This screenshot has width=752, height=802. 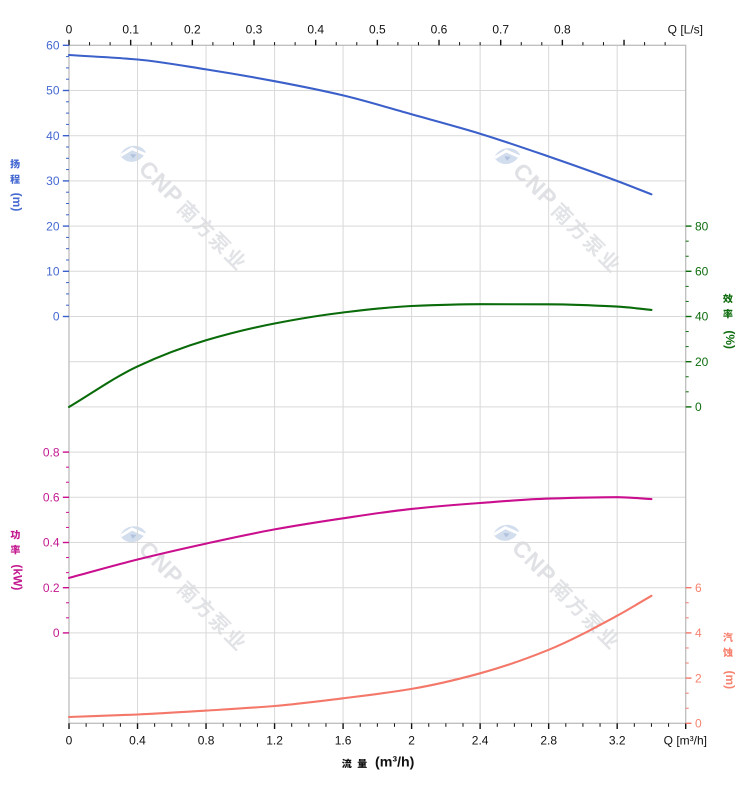 What do you see at coordinates (274, 741) in the screenshot?
I see `svg-text: 1.2` at bounding box center [274, 741].